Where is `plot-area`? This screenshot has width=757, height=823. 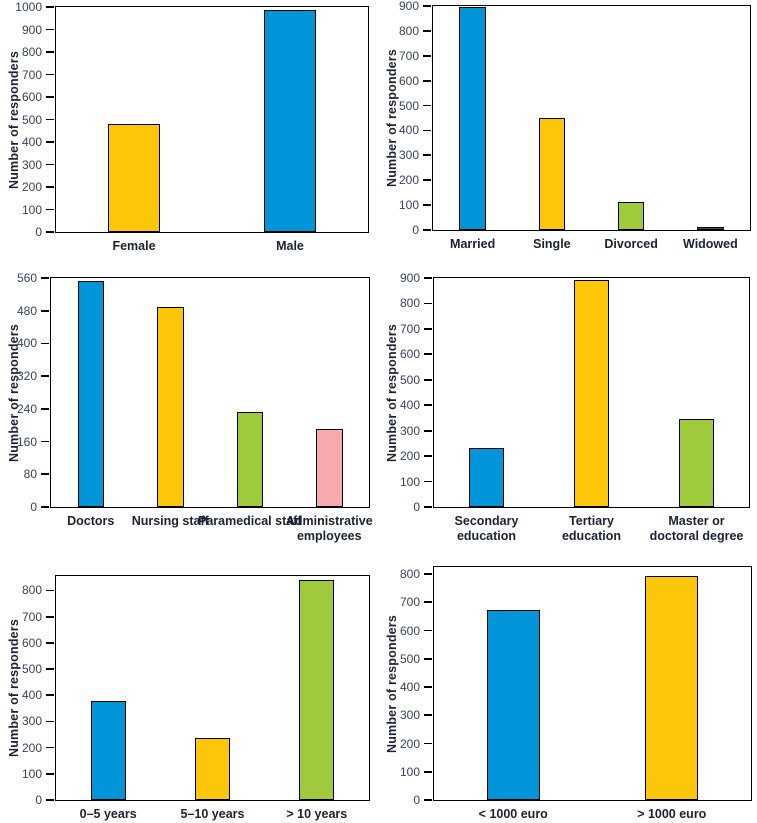 plot-area is located at coordinates (212, 119).